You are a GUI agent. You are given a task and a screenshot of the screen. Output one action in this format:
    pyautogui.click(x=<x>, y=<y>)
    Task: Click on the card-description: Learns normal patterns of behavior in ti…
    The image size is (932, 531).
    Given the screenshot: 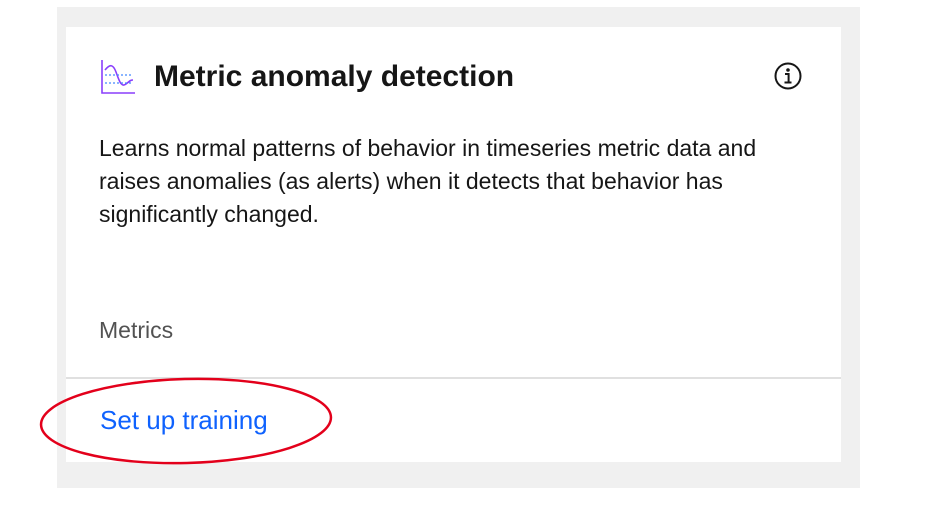 What is the action you would take?
    pyautogui.click(x=428, y=181)
    